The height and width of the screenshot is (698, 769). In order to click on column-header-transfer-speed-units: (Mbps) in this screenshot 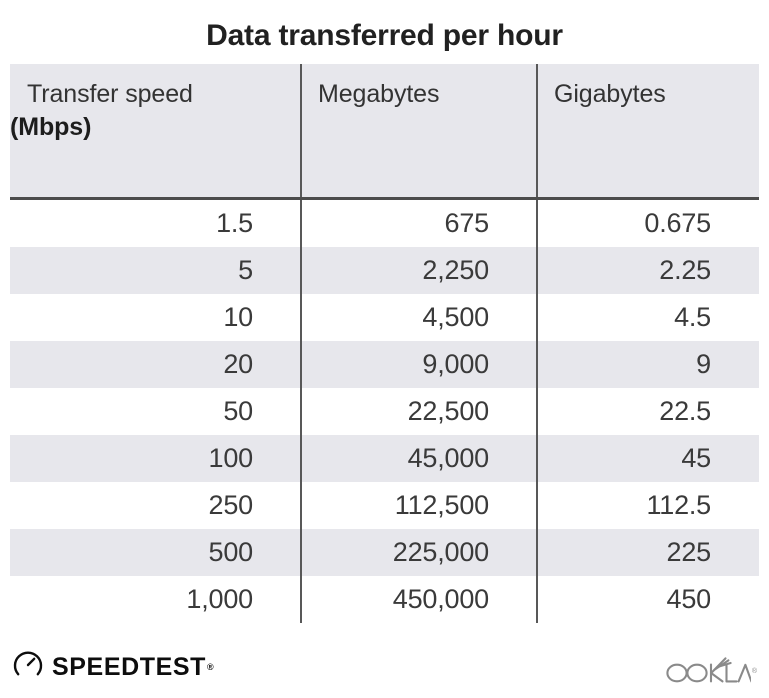, I will do `click(51, 127)`.